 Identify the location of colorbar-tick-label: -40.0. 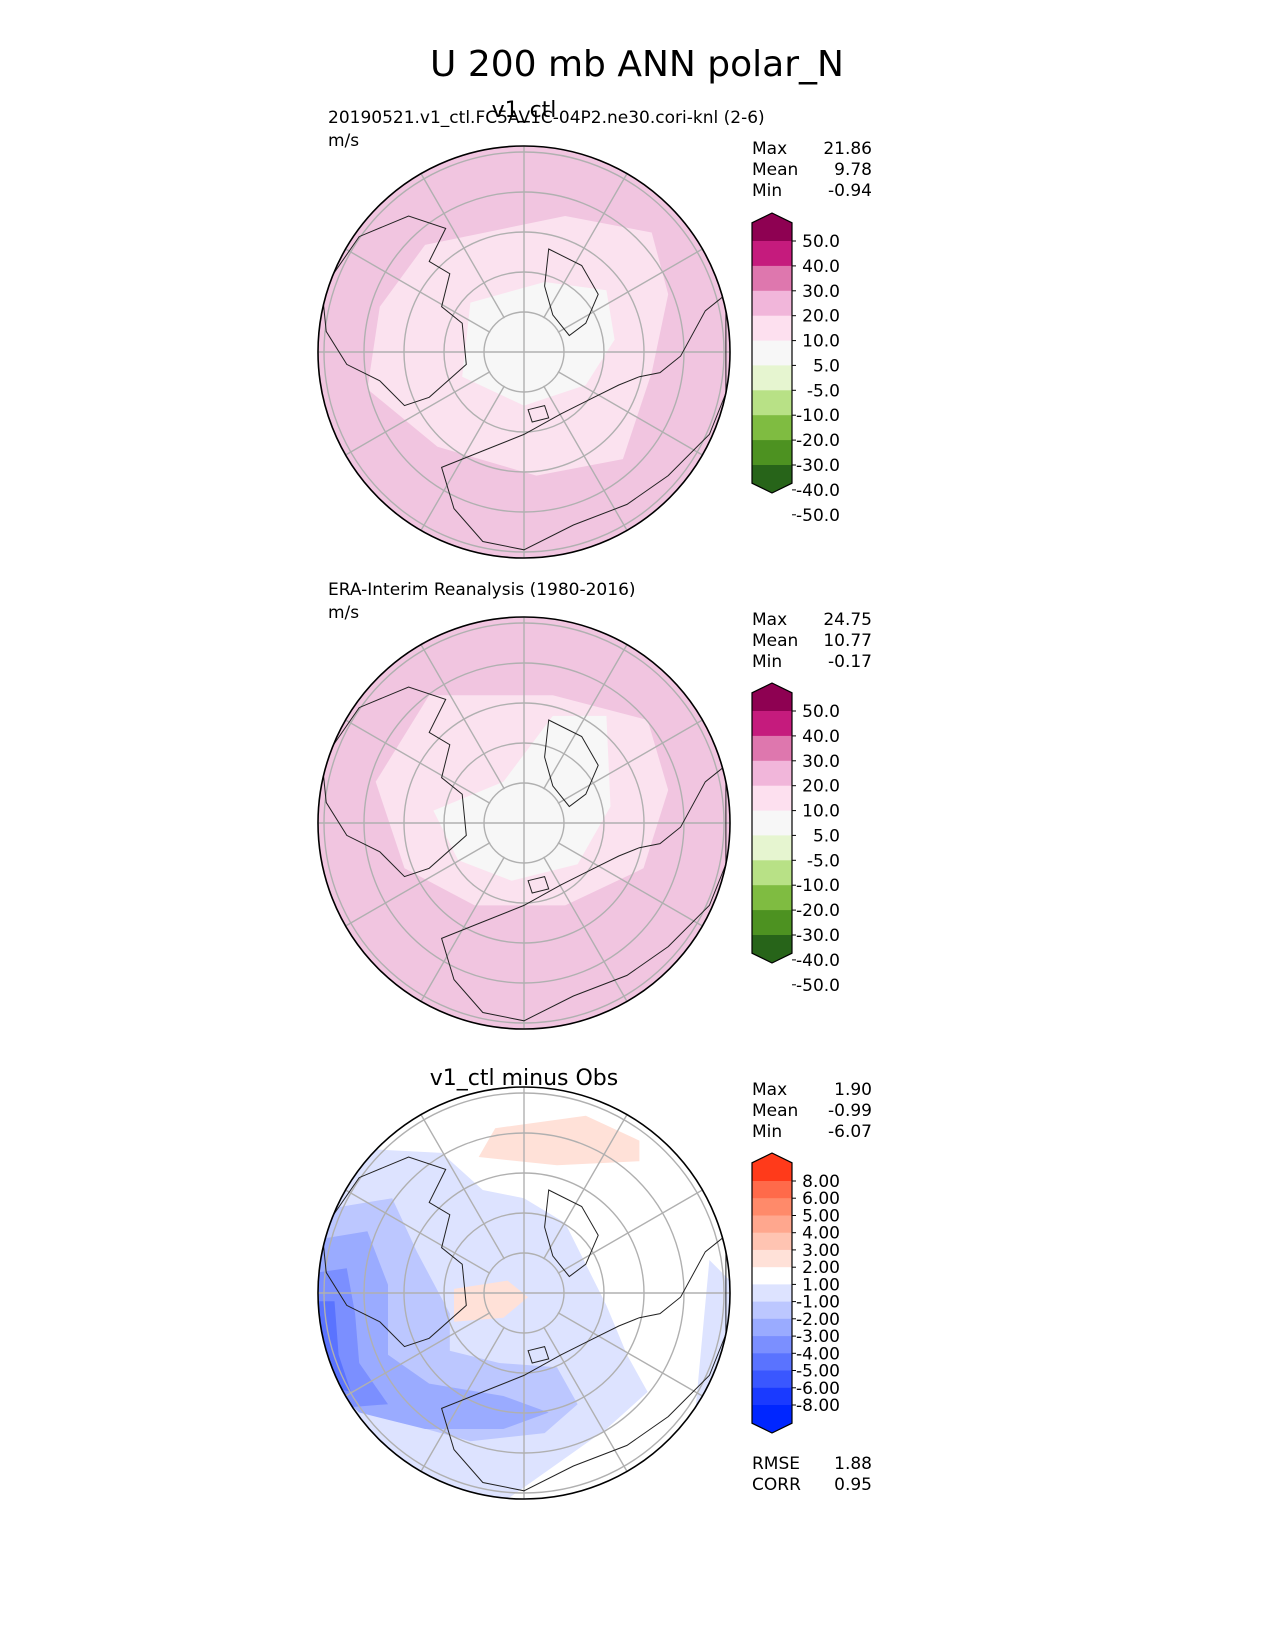
(818, 491).